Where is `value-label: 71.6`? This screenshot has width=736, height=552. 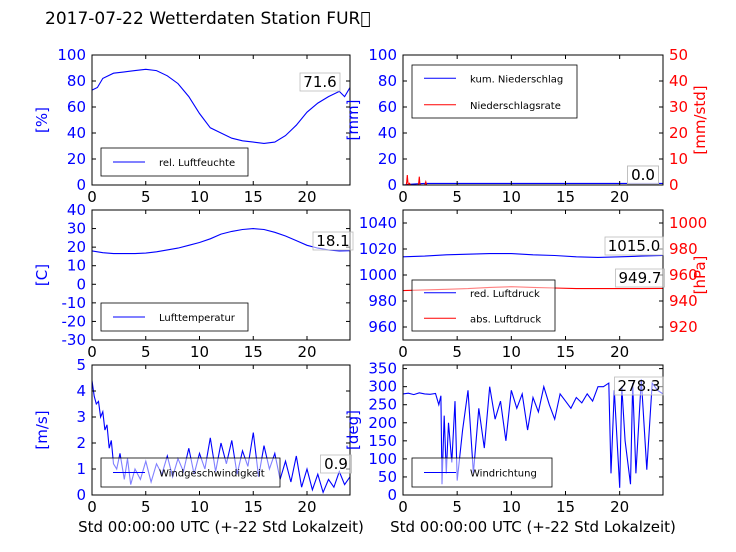 value-label: 71.6 is located at coordinates (319, 82).